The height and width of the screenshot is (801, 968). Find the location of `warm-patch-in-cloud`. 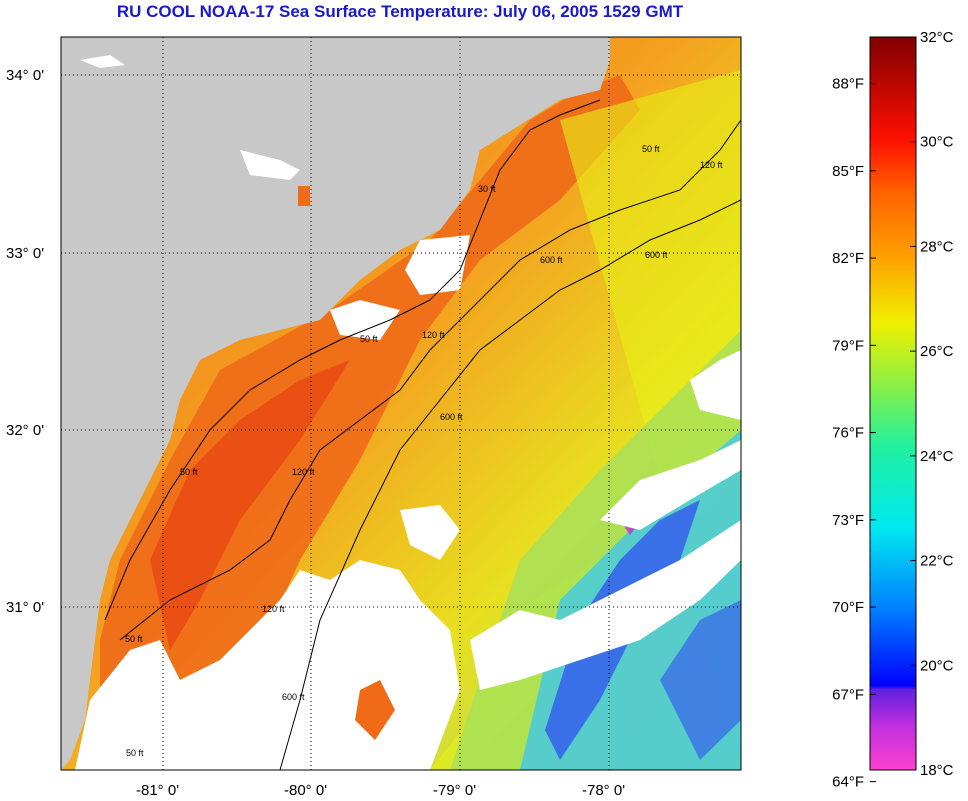

warm-patch-in-cloud is located at coordinates (375, 710).